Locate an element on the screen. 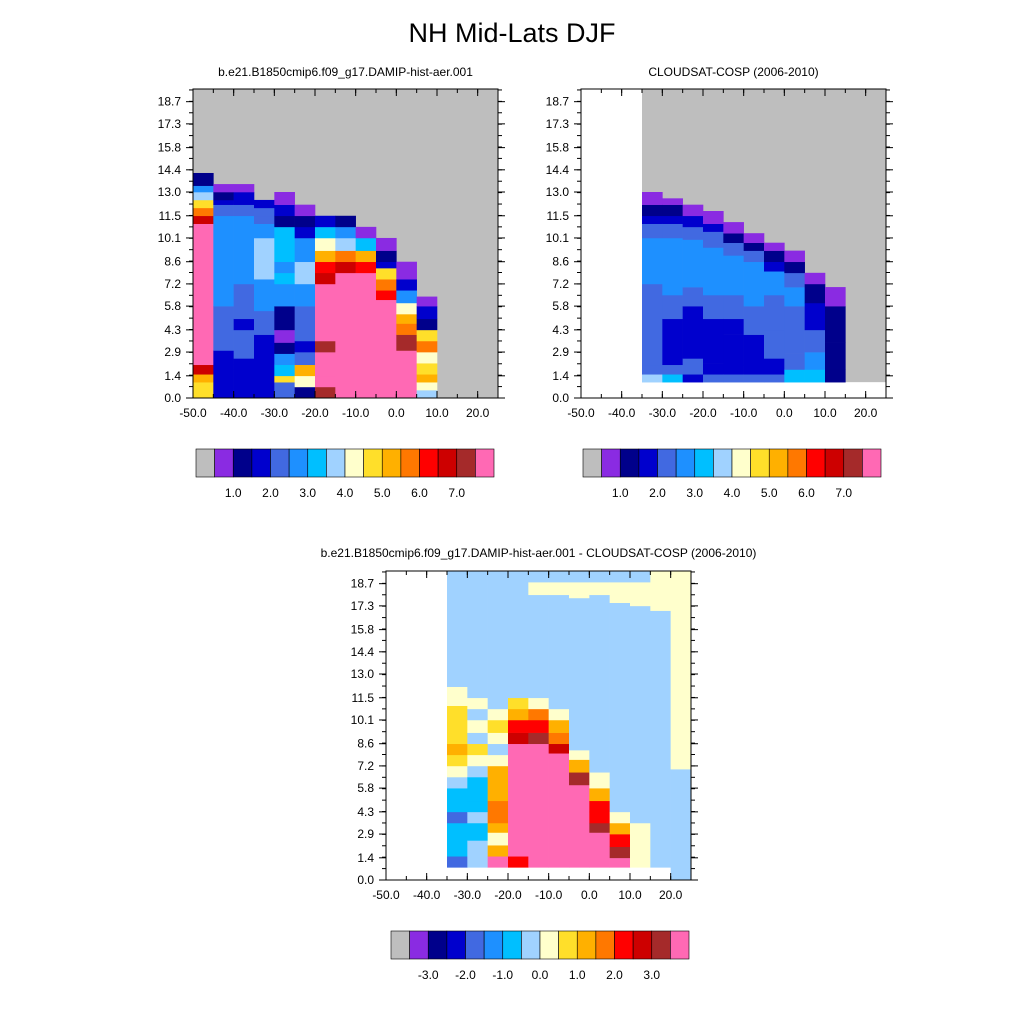 Image resolution: width=1024 pixels, height=1024 pixels. y-tick-label: 1.4 is located at coordinates (365, 858).